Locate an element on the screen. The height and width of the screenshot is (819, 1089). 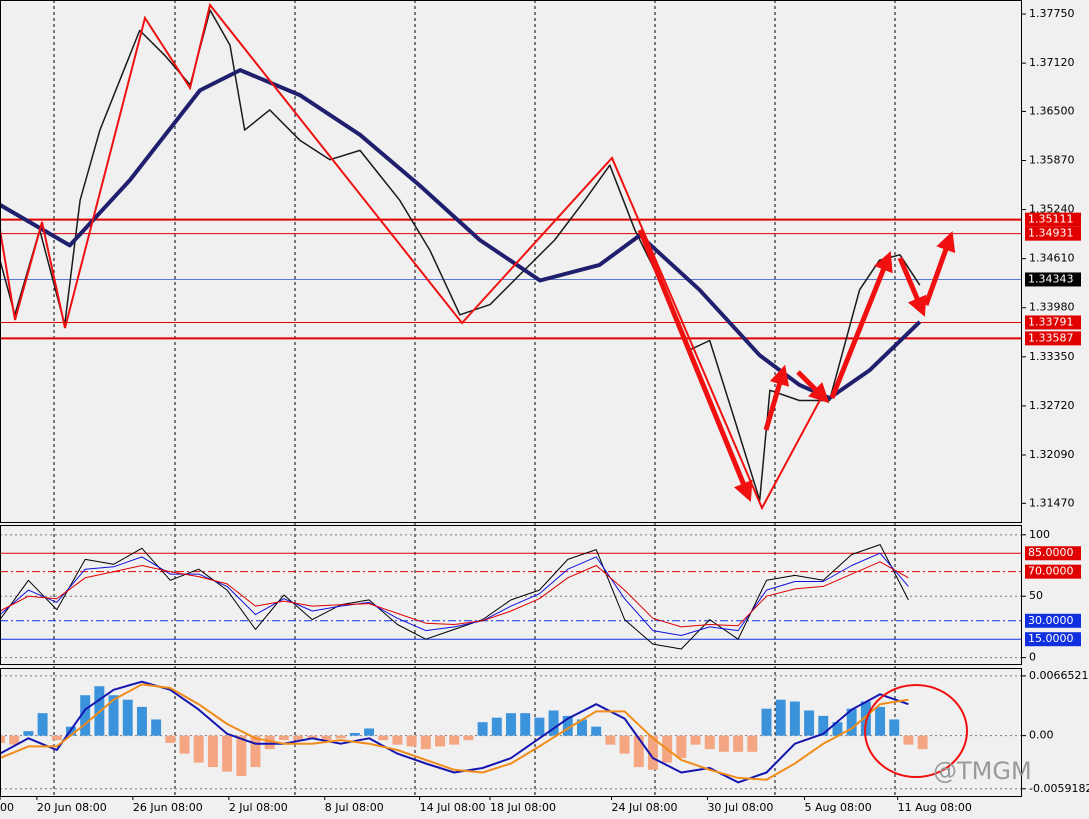
x-tick-label: 18 Jul 08:00 is located at coordinates (523, 807).